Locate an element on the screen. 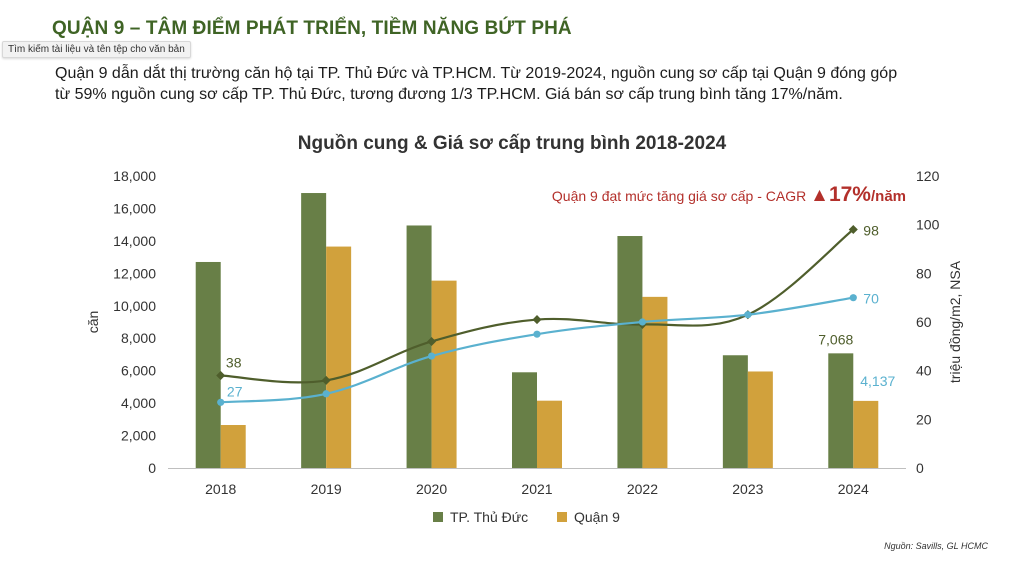  bar-thu-duc-2018 is located at coordinates (208, 364).